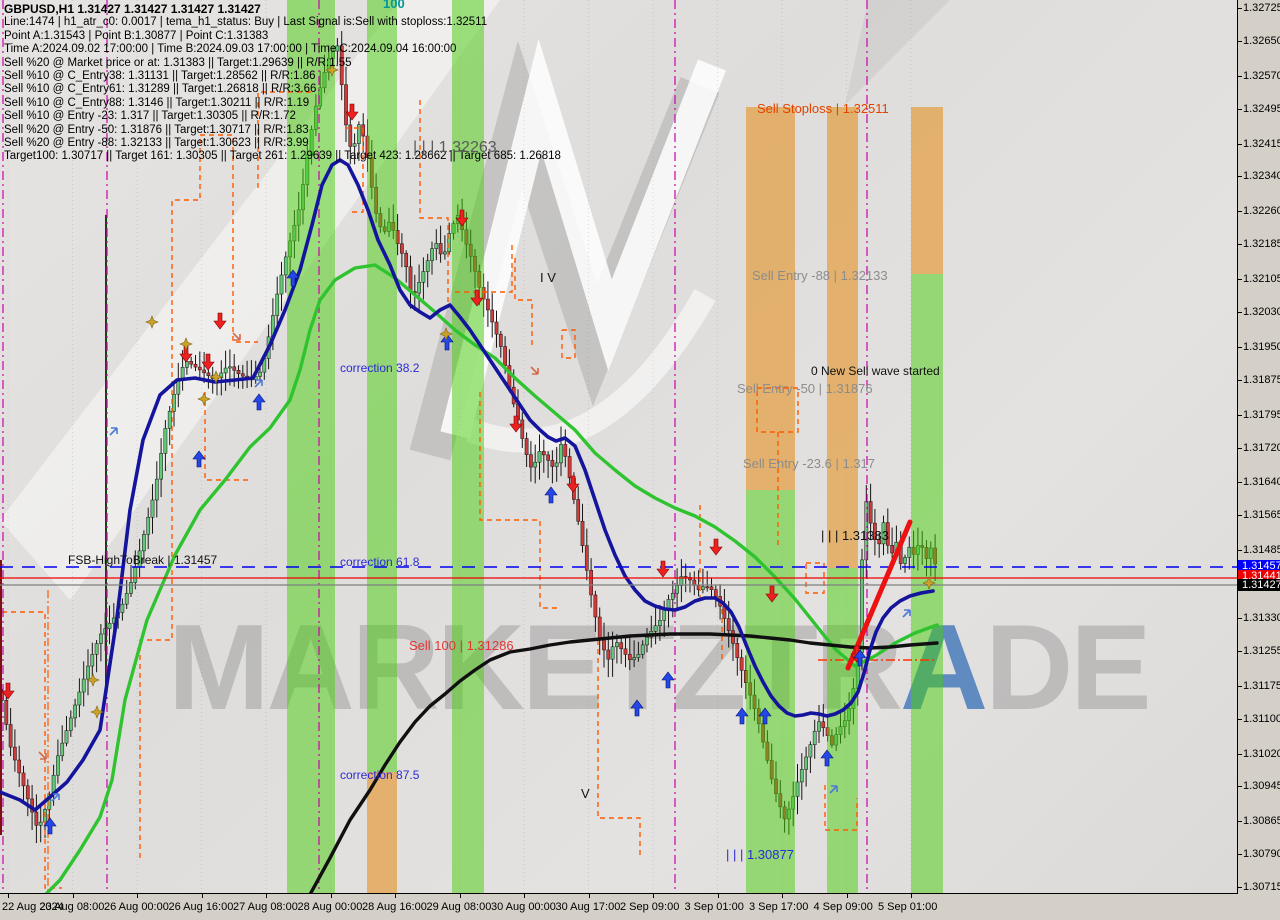 This screenshot has height=920, width=1280. Describe the element at coordinates (1261, 854) in the screenshot. I see `price-axis-label: 1.30790` at that location.